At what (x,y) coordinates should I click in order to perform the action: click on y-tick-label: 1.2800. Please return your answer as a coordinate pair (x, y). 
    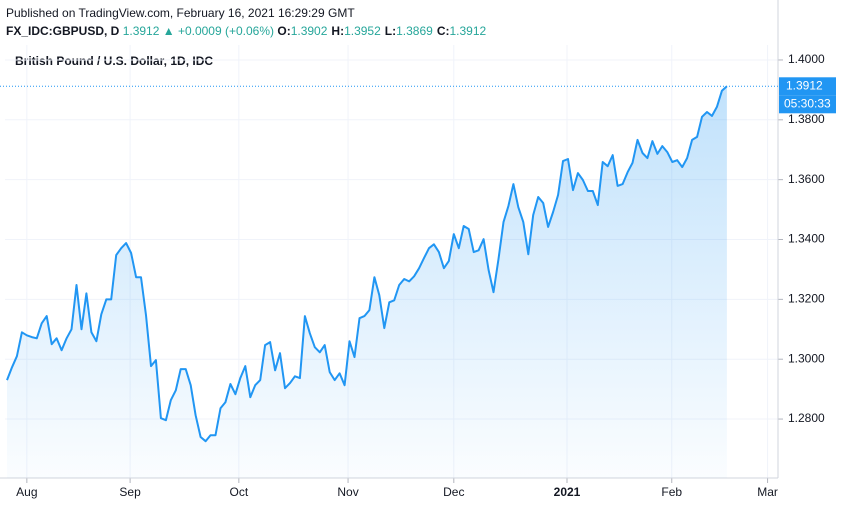
    Looking at the image, I should click on (806, 418).